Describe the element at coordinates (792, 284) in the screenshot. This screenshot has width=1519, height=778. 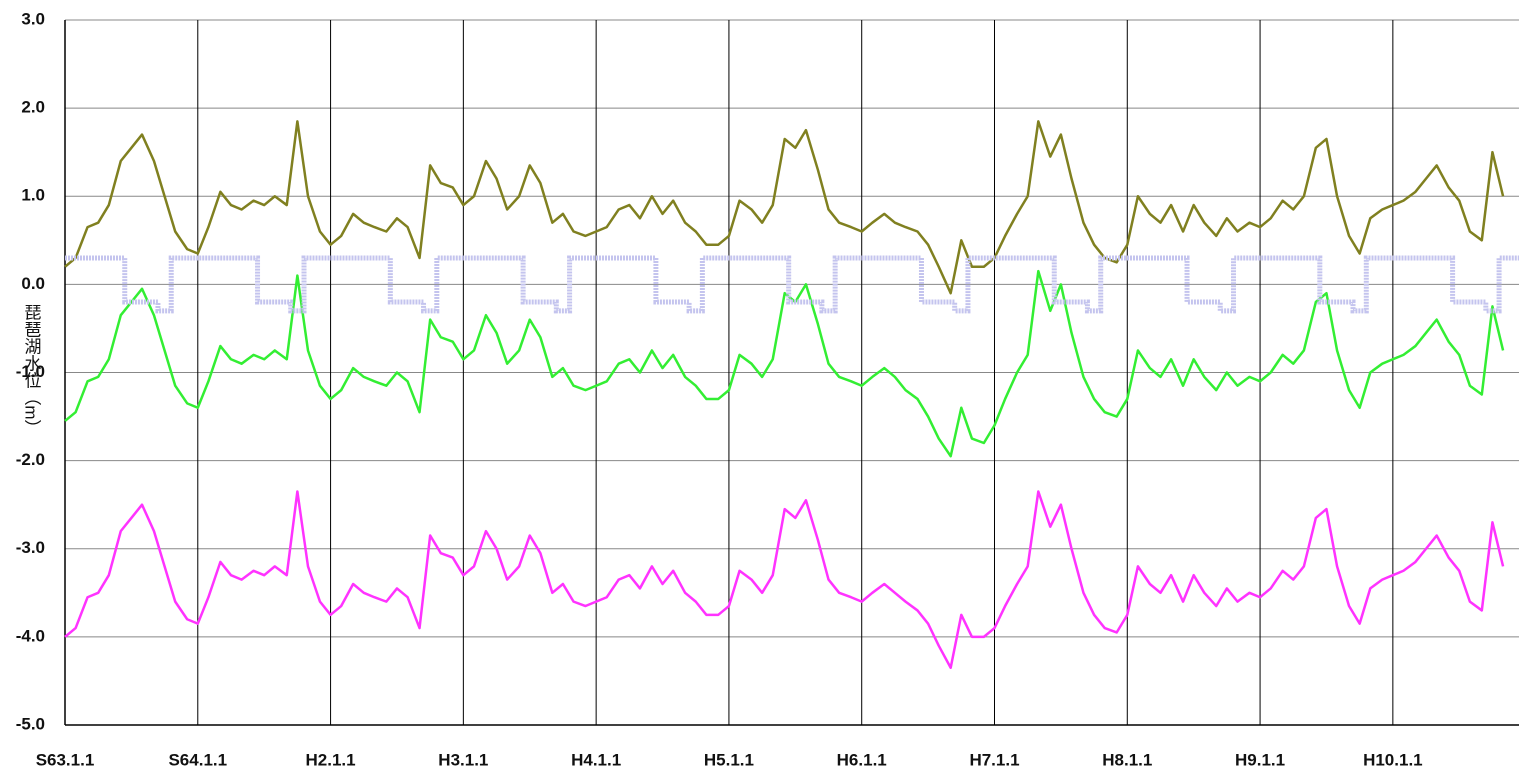
I see `step-line` at that location.